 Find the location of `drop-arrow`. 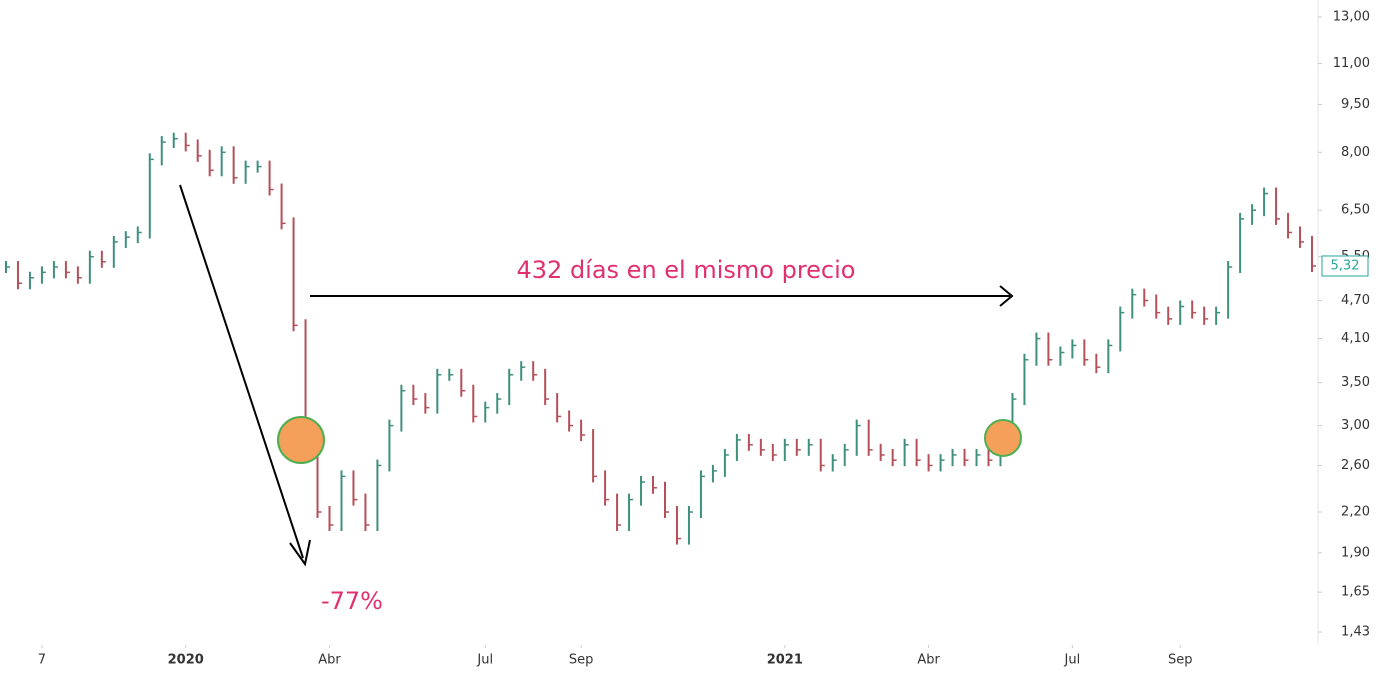

drop-arrow is located at coordinates (241, 371).